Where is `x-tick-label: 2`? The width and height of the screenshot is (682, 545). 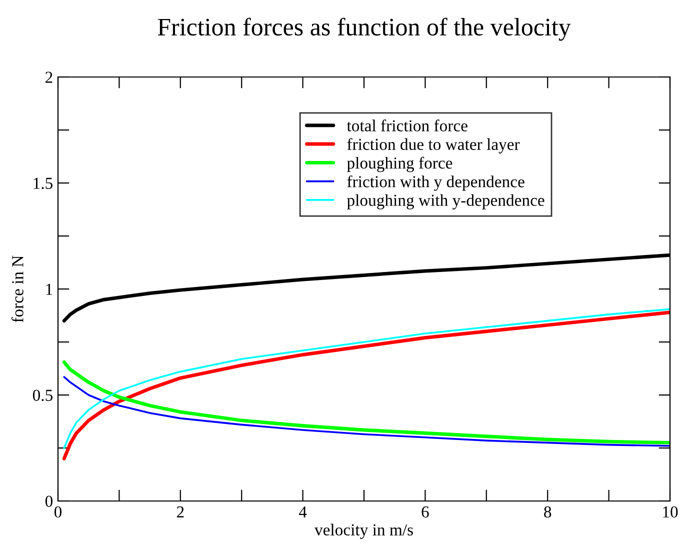 x-tick-label: 2 is located at coordinates (180, 512).